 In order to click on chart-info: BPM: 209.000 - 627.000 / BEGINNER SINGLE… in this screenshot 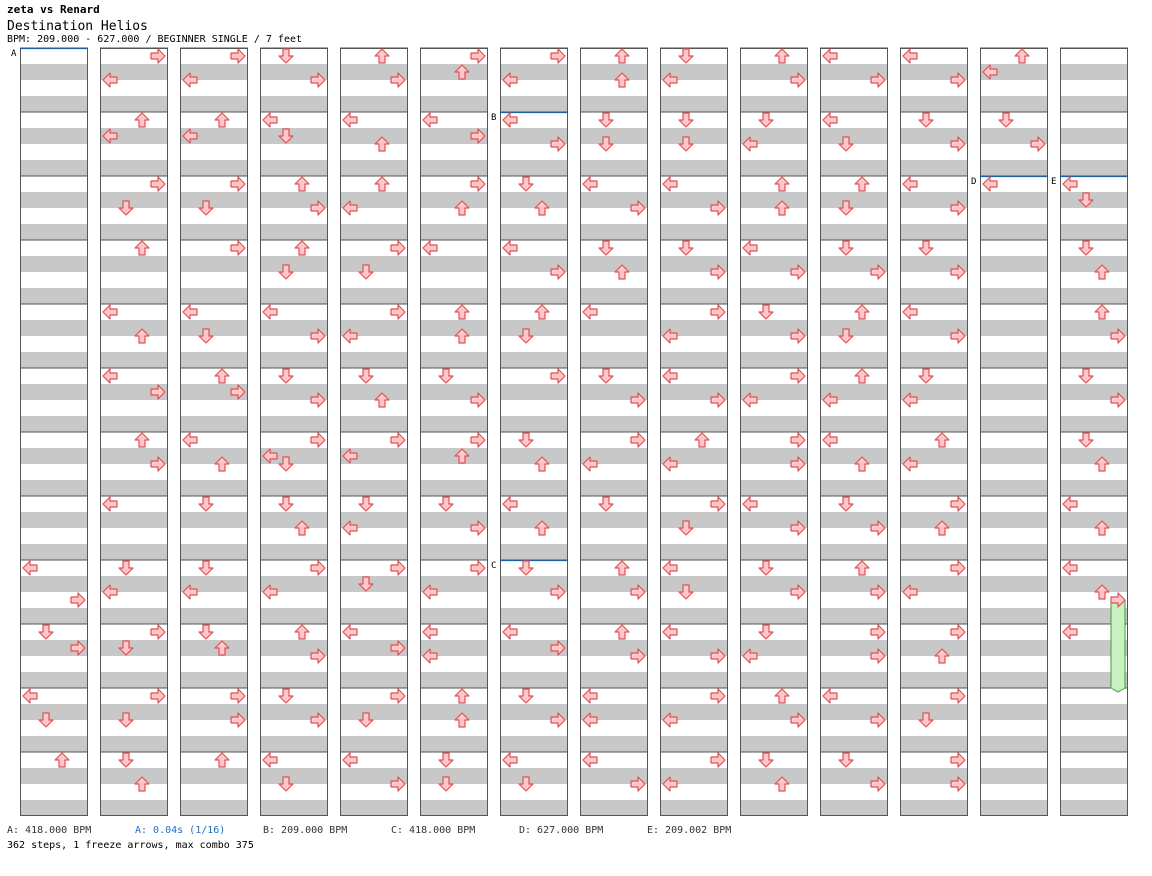, I will do `click(155, 39)`.